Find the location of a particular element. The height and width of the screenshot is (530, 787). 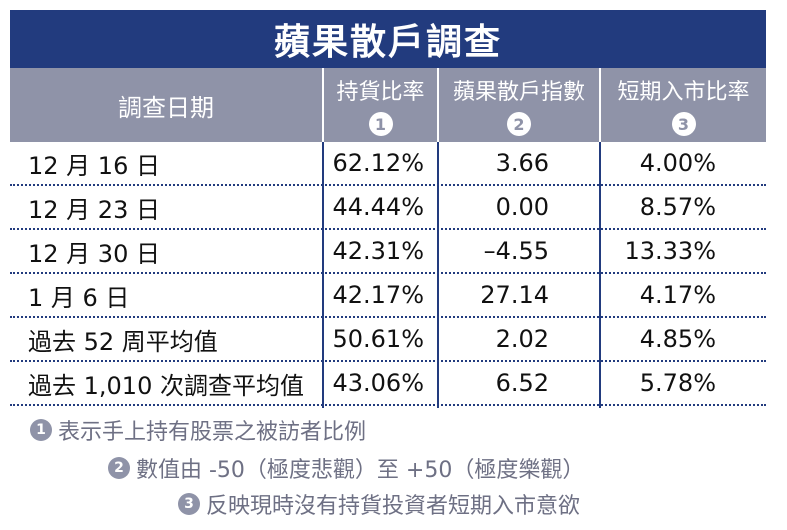

cell-holding-ratio: 62.12% is located at coordinates (378, 163).